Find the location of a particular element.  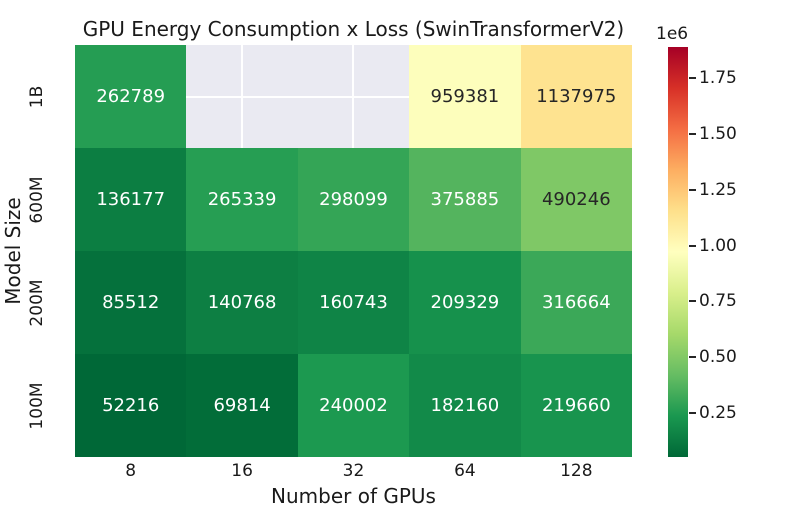

heatmap-cell: 160743 is located at coordinates (353, 302).